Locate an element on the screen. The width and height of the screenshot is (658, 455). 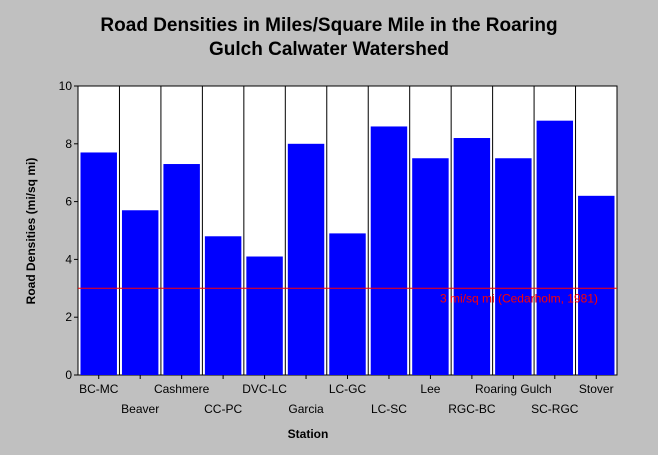
x-tick-label: LC-SC is located at coordinates (389, 409).